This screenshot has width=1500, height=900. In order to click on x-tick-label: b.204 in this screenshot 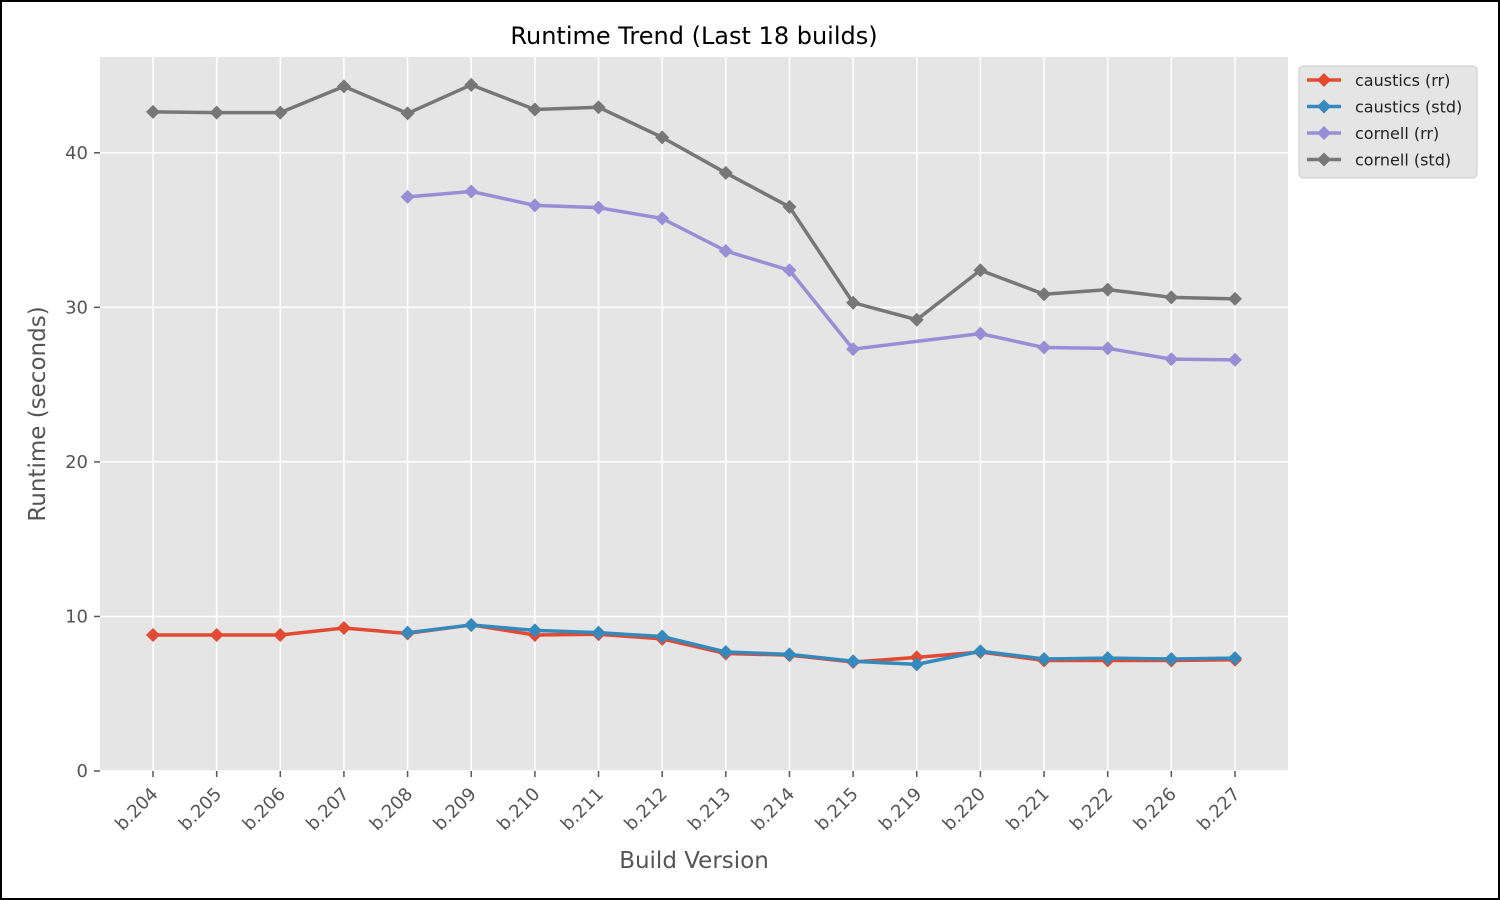, I will do `click(136, 809)`.